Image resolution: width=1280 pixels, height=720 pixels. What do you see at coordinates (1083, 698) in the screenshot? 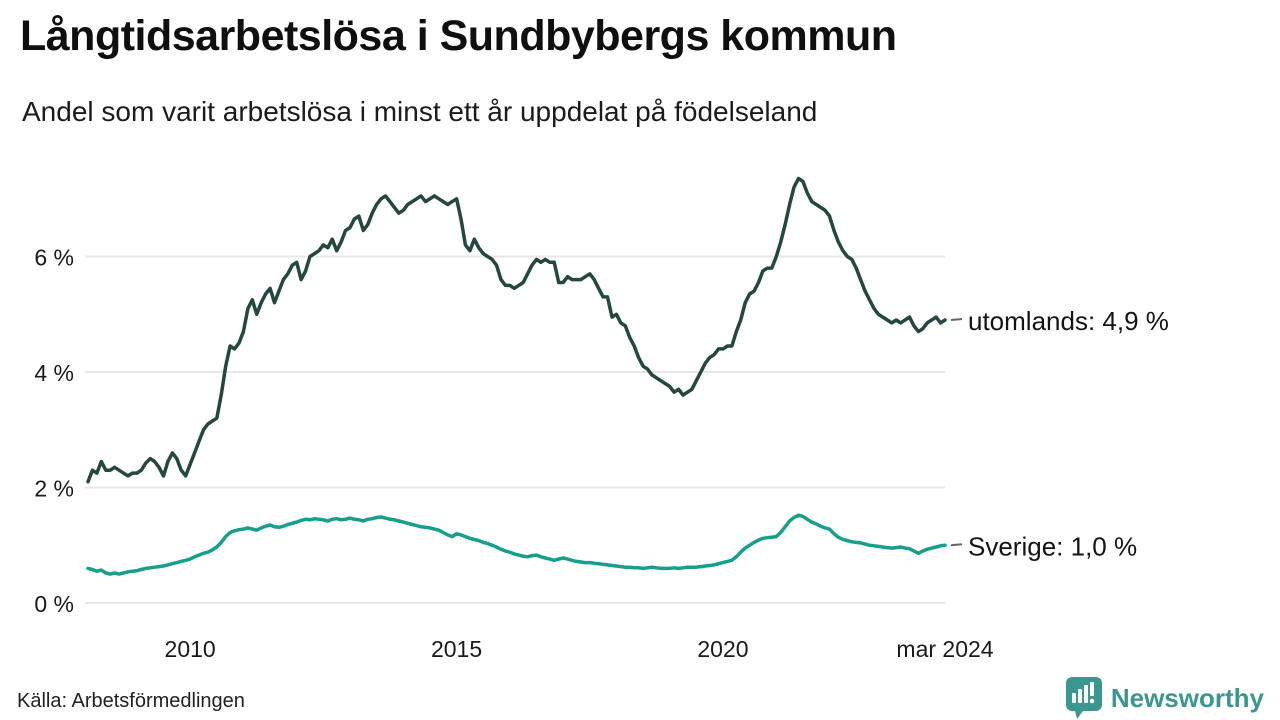
I see `newsworthy-pin-barchart-icon` at bounding box center [1083, 698].